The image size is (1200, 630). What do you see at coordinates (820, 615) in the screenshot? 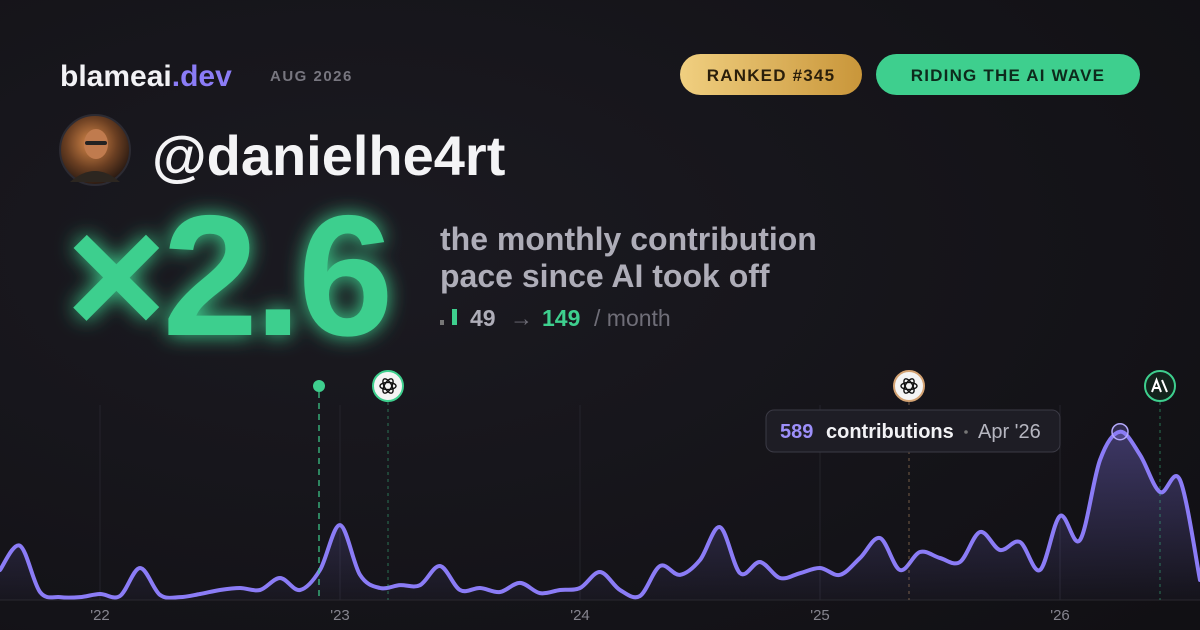
I see `x-tick-label: '25` at bounding box center [820, 615].